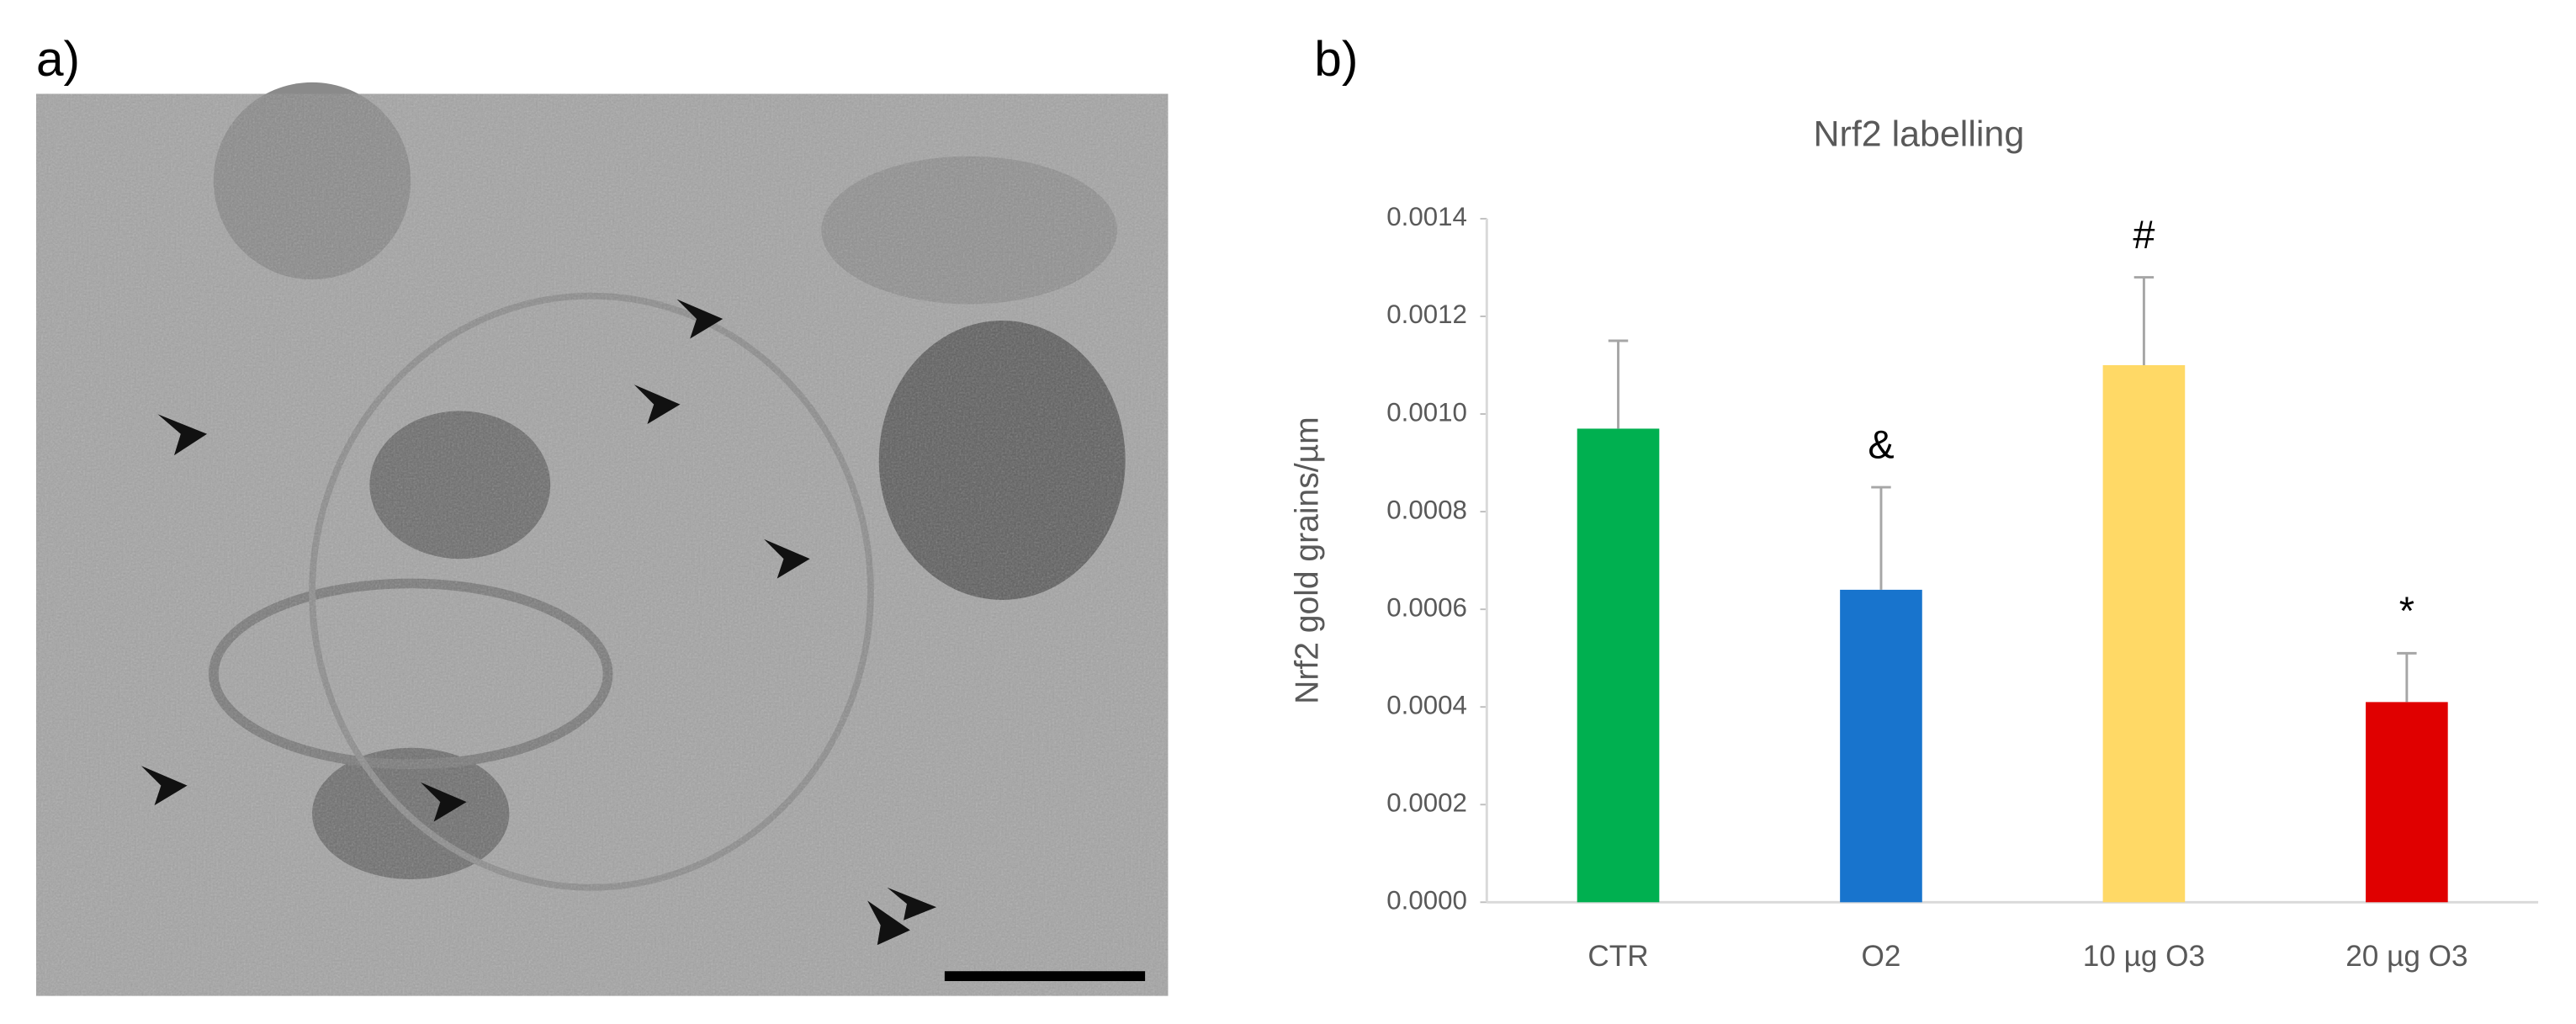 This screenshot has width=2576, height=1024. What do you see at coordinates (1881, 445) in the screenshot?
I see `significance-mark: &` at bounding box center [1881, 445].